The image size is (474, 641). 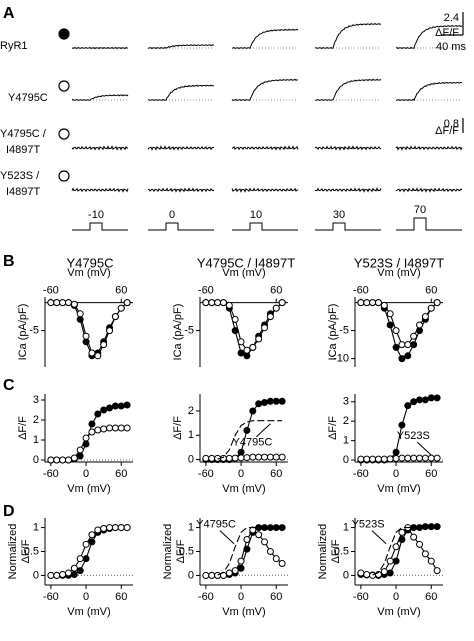 I want to click on panel-label: A, so click(x=9, y=13).